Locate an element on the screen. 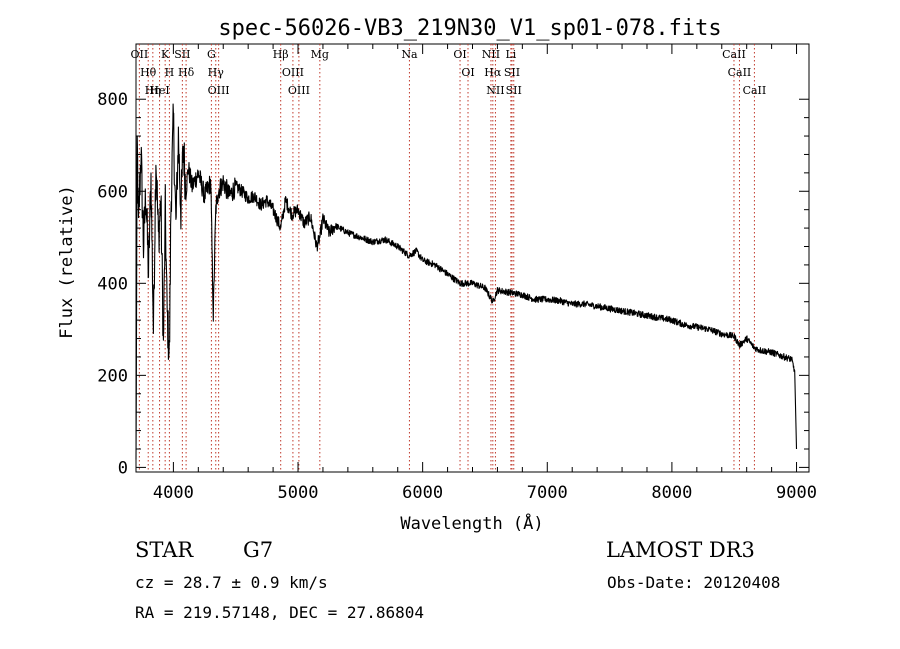 This screenshot has width=900, height=649. chart-title: spec-56026-VB3_219N30_V1_sp01-078.fits is located at coordinates (469, 28).